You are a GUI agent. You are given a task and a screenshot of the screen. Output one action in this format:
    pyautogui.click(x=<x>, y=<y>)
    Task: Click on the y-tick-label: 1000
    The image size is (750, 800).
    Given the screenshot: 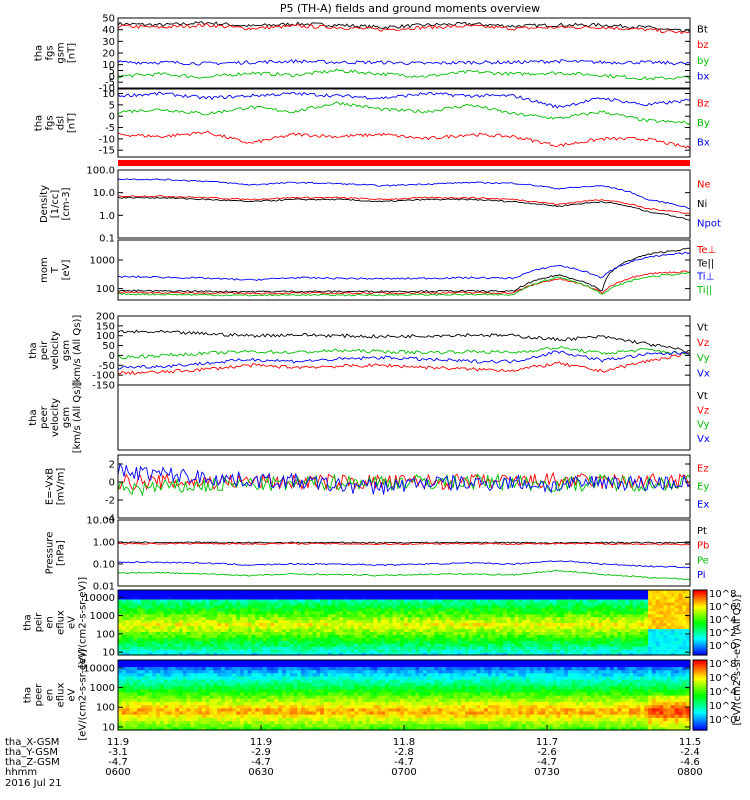 What is the action you would take?
    pyautogui.click(x=102, y=616)
    